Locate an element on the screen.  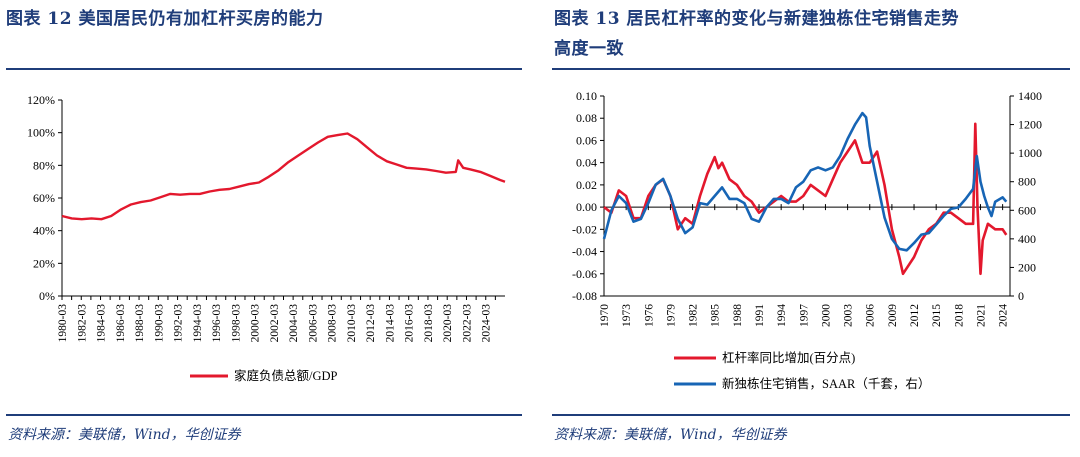
right-x-tick-label: 1979 is located at coordinates (671, 315).